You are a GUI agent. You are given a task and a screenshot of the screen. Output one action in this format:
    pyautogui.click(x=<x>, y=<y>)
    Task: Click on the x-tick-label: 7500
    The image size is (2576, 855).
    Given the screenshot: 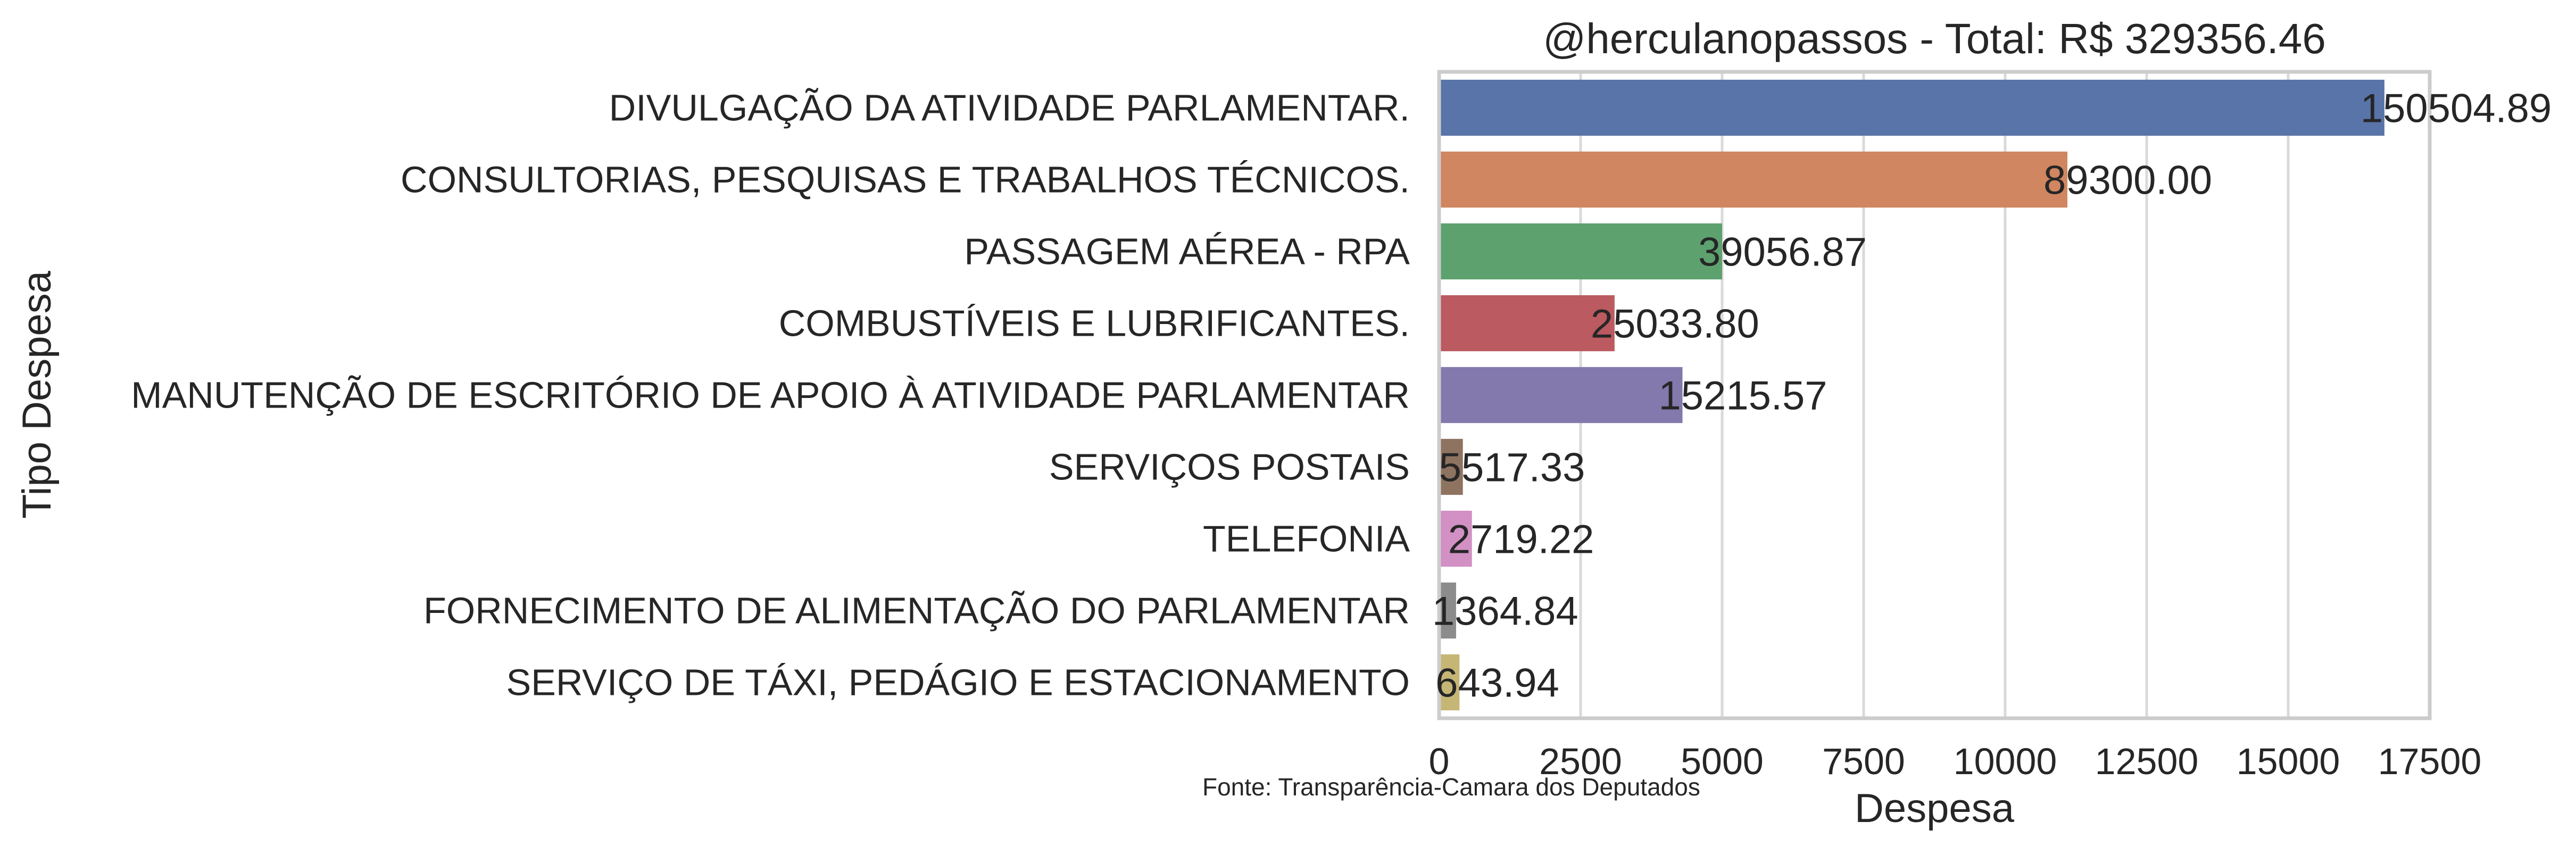 What is the action you would take?
    pyautogui.click(x=1863, y=761)
    